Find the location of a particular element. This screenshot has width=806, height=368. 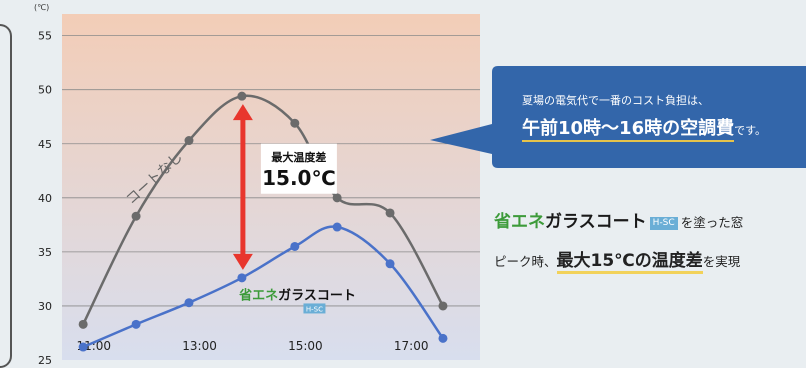

inline-brand-badge-bg is located at coordinates (314, 308).